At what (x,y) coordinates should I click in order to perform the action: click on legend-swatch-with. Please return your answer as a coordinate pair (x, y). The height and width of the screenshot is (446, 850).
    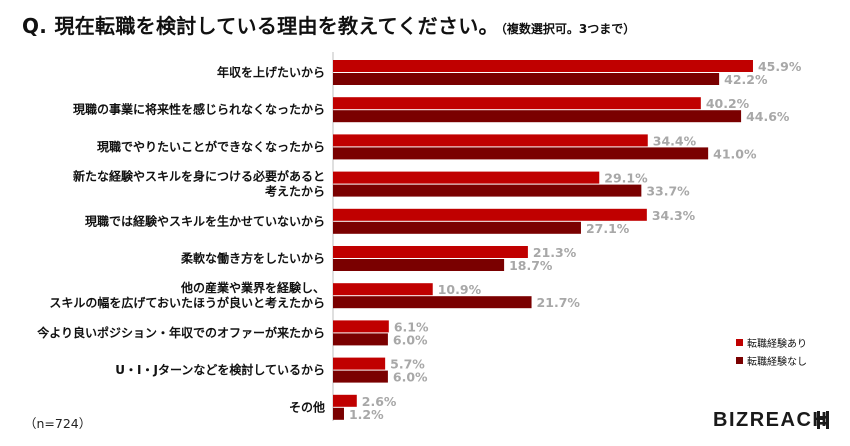
    Looking at the image, I should click on (739, 342).